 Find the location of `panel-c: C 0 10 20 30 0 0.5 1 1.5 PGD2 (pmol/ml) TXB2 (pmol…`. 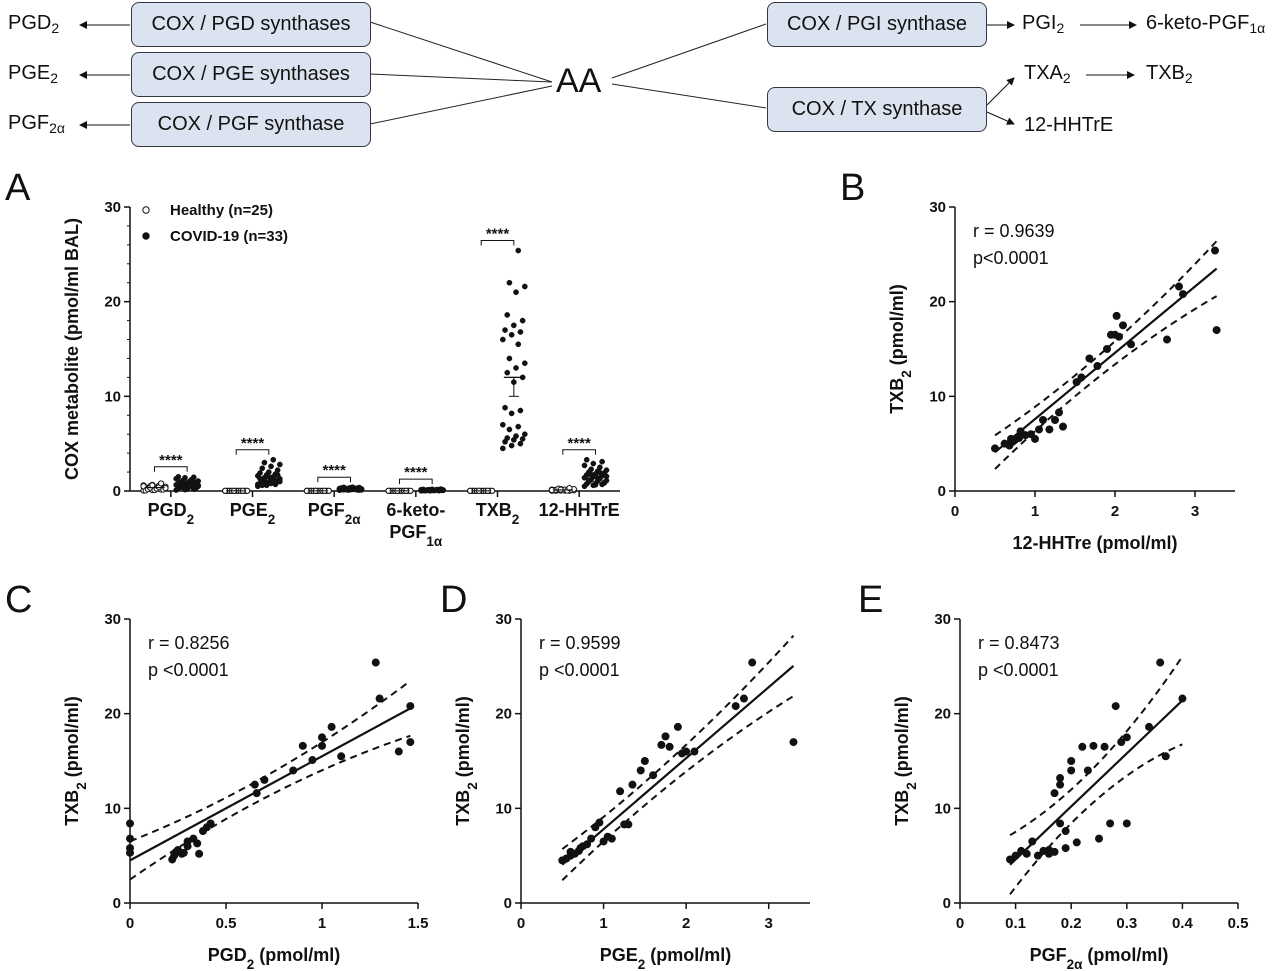

panel-c: C 0 10 20 30 0 0.5 1 1.5 PGD2 (pmol/ml) TXB2 (pmol… is located at coordinates (216, 775).